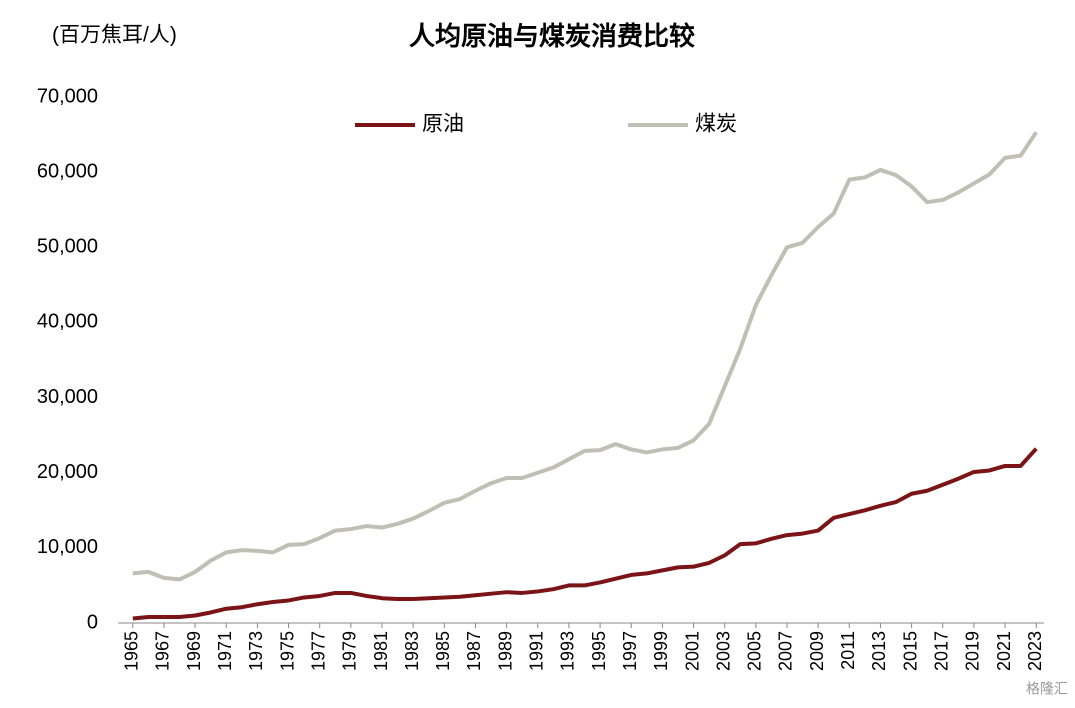 The width and height of the screenshot is (1075, 708). I want to click on x-tick-label: 1997, so click(630, 651).